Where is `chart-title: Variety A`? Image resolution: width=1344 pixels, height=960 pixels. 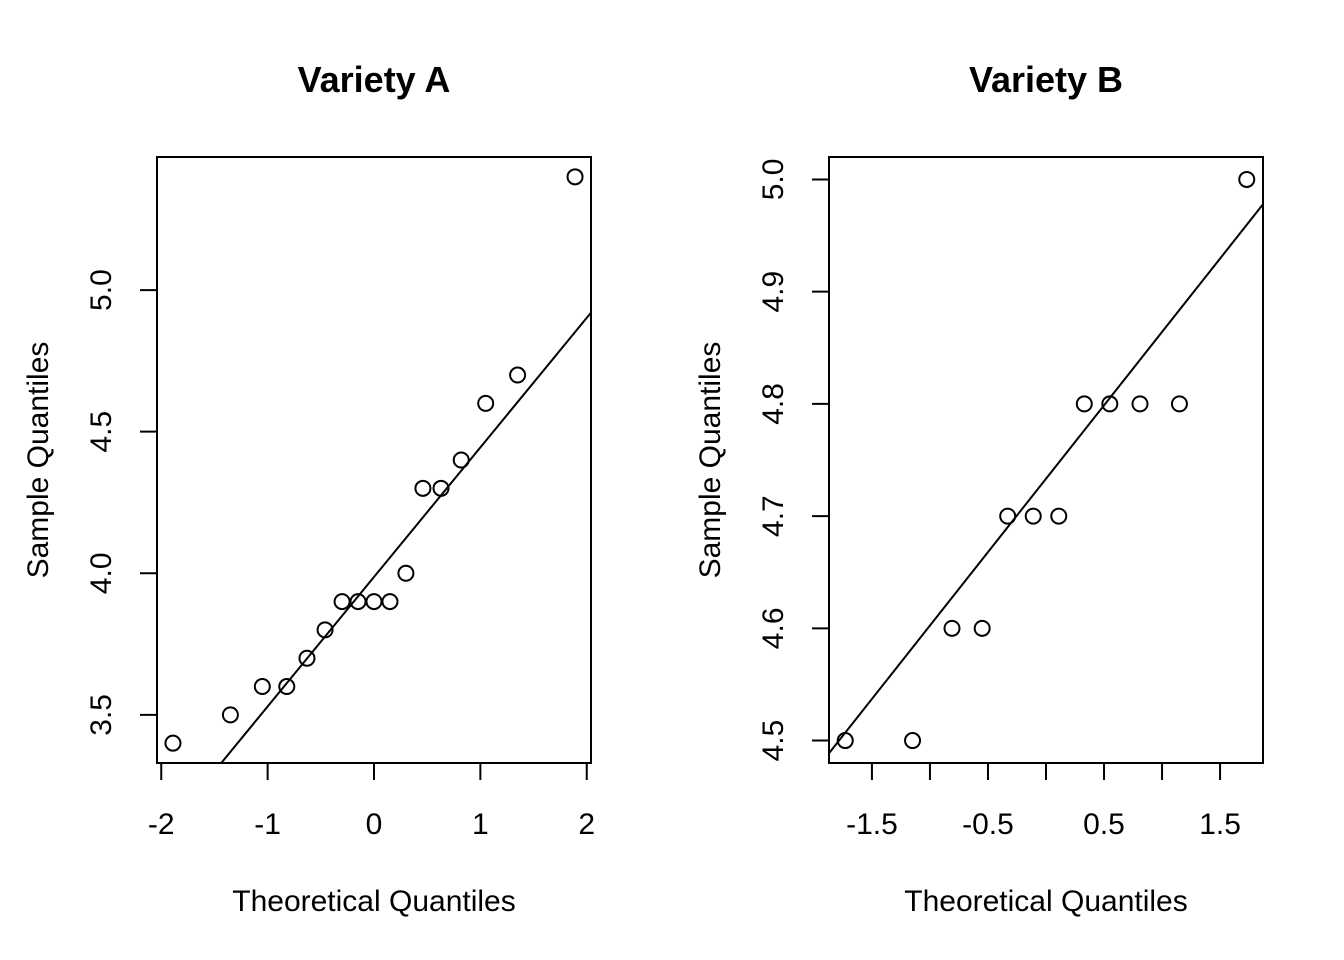 chart-title: Variety A is located at coordinates (374, 79).